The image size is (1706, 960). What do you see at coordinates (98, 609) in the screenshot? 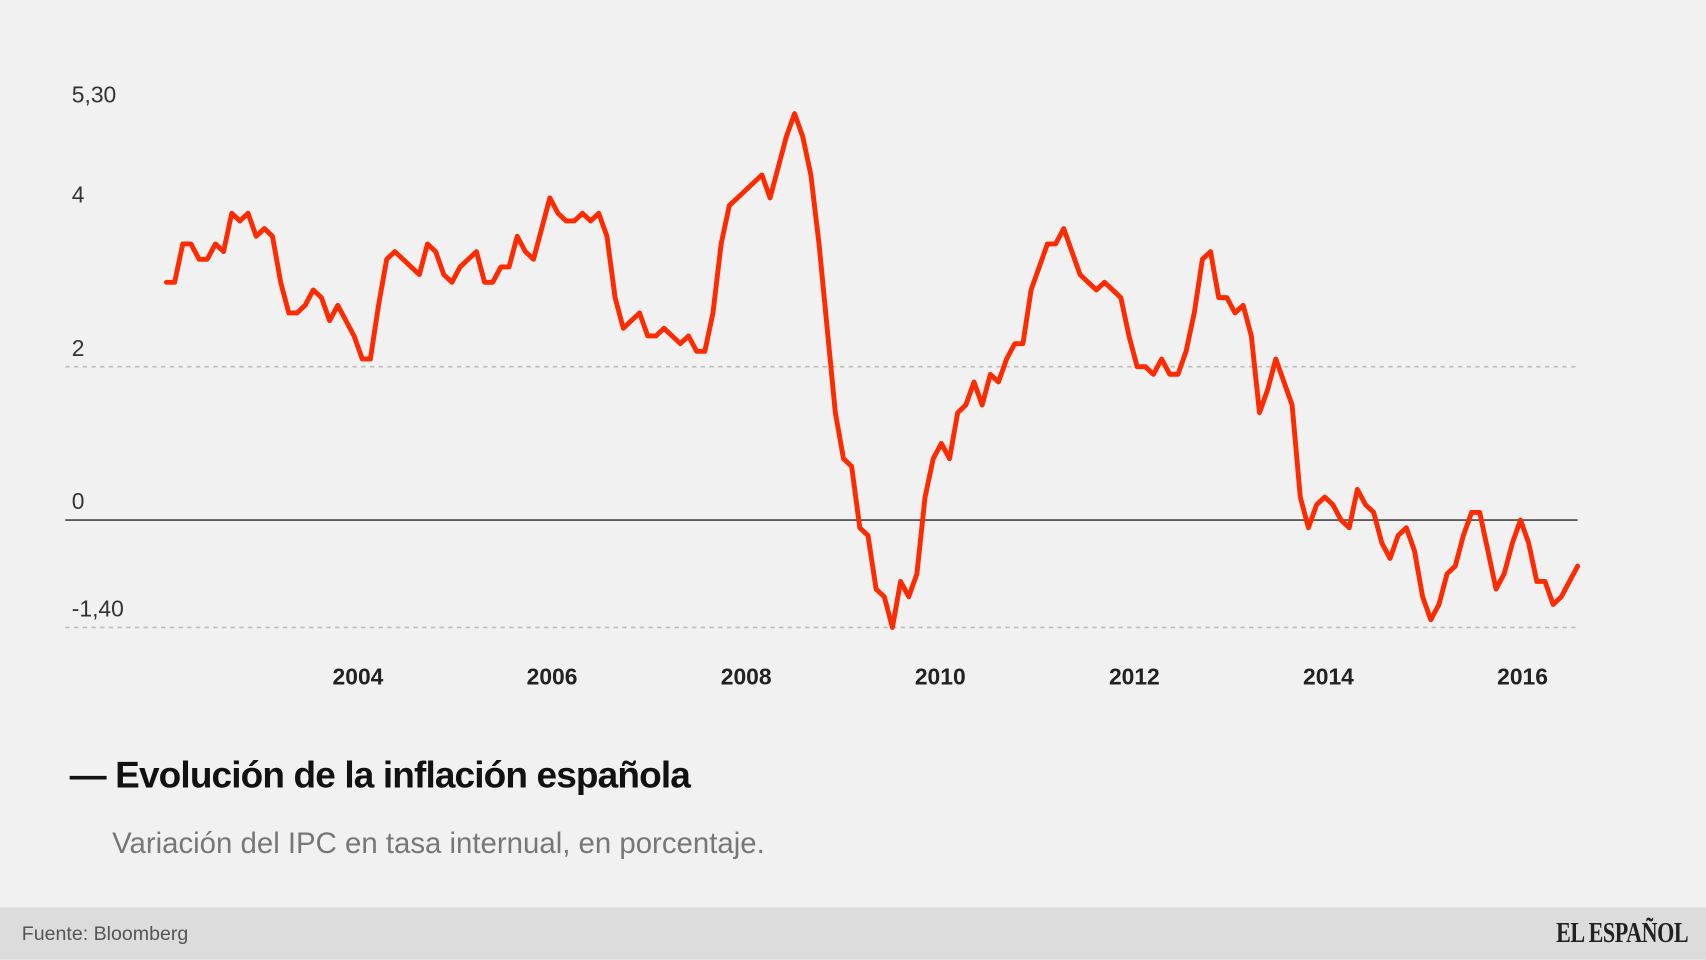
I see `y-tick-label: -1,40` at bounding box center [98, 609].